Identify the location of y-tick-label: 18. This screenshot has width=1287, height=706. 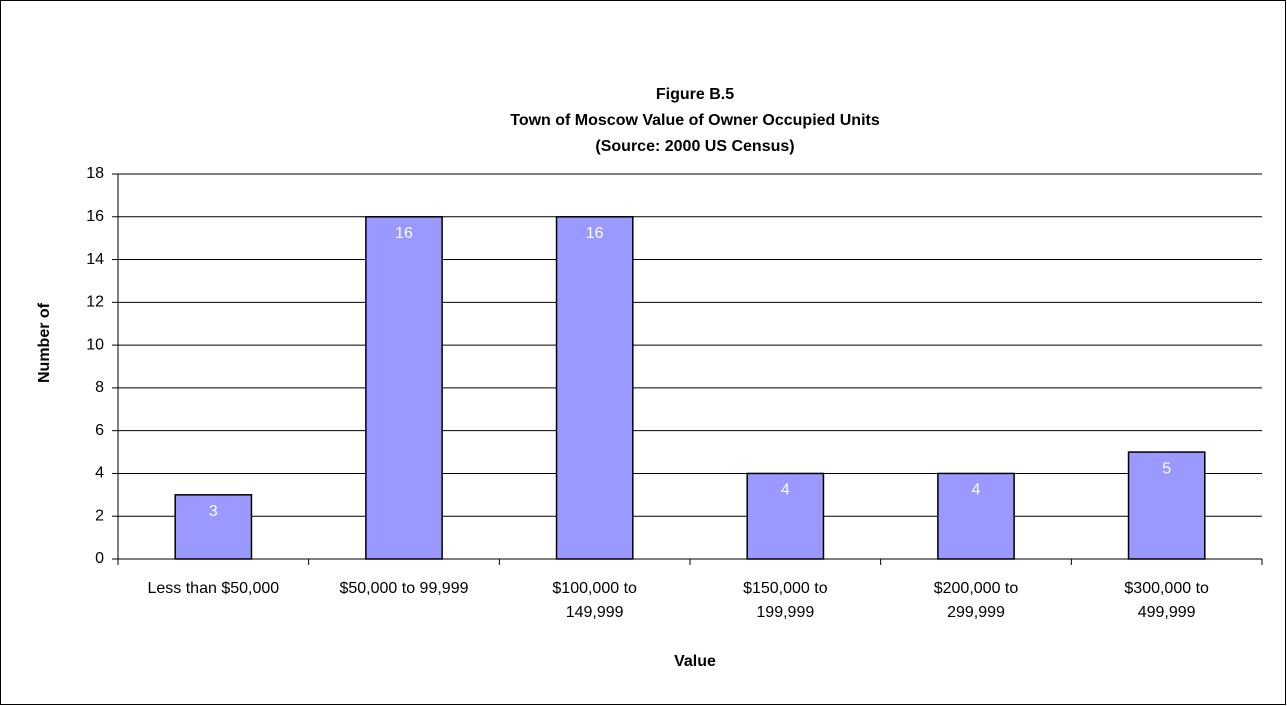
(95, 173).